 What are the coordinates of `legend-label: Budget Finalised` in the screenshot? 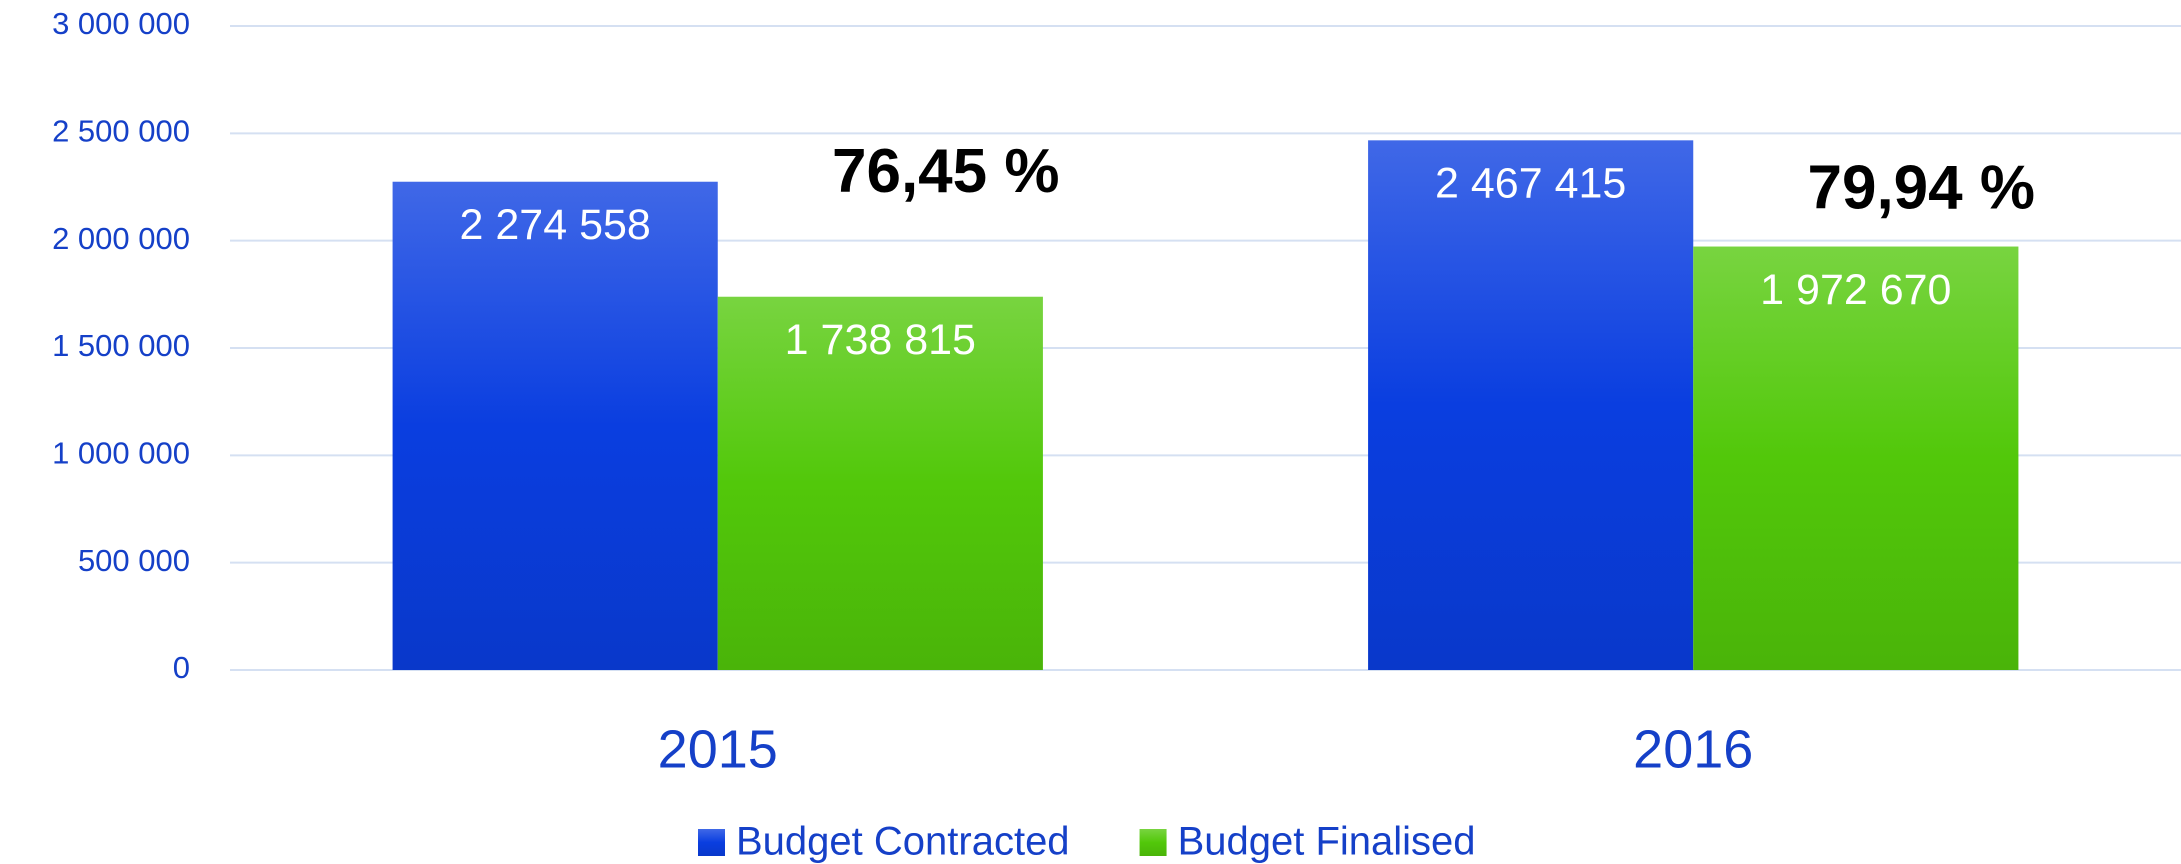 It's located at (1327, 842).